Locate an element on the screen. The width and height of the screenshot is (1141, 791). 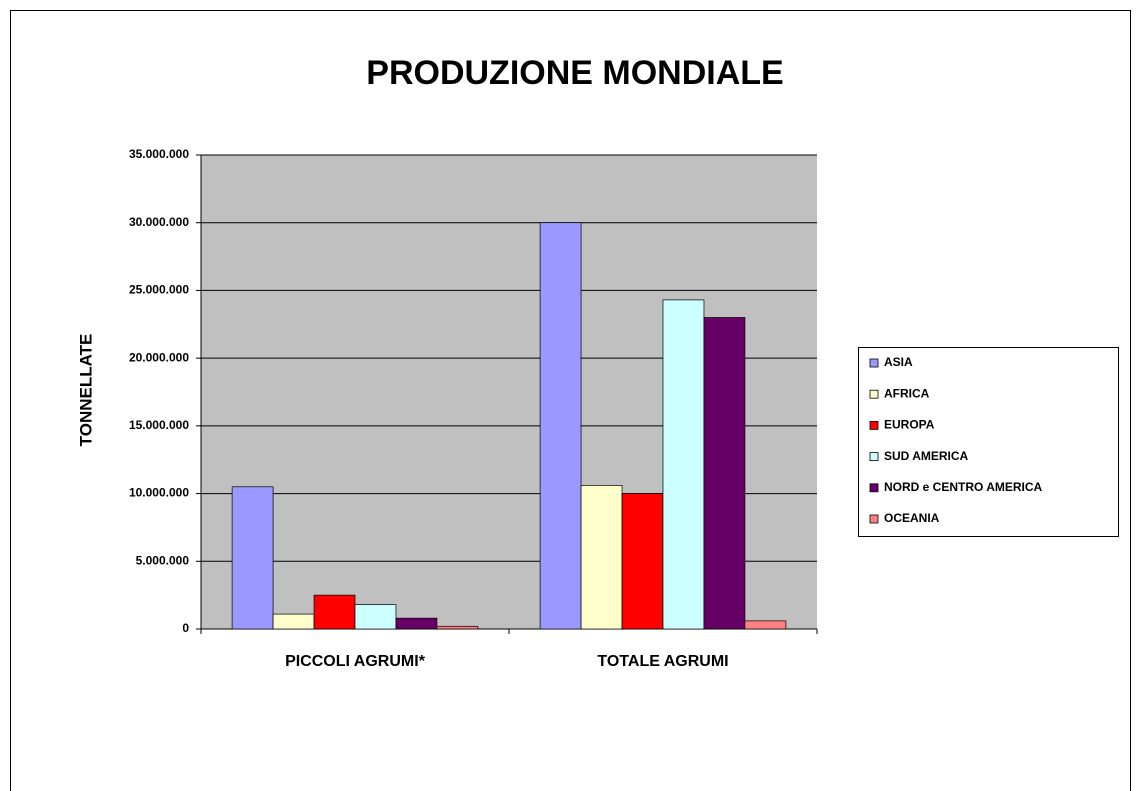
y-tick-label: 20.000.000 is located at coordinates (159, 357).